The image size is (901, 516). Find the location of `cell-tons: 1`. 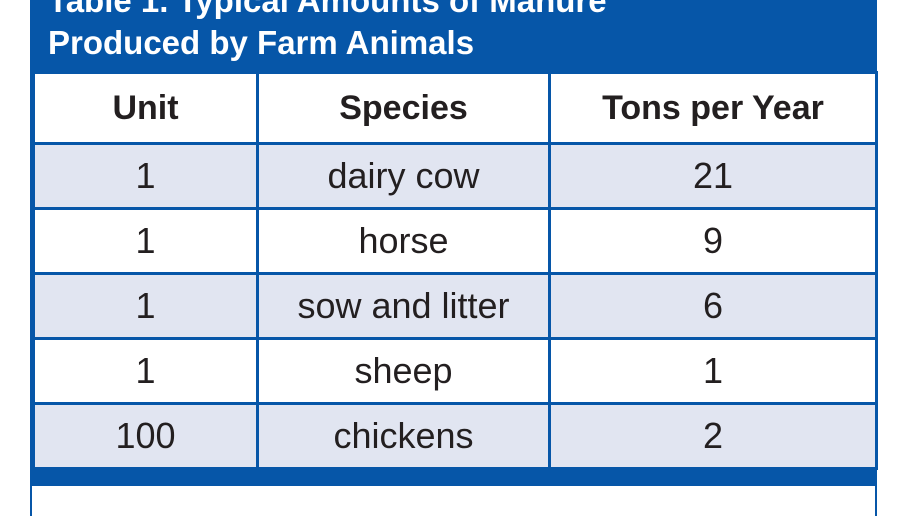

cell-tons: 1 is located at coordinates (713, 371).